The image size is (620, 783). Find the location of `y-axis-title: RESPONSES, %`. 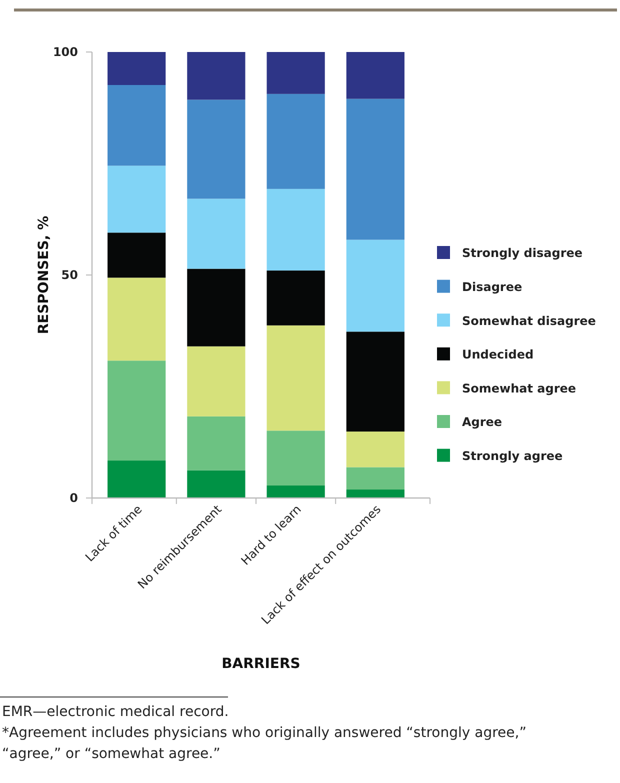

y-axis-title: RESPONSES, % is located at coordinates (44, 275).